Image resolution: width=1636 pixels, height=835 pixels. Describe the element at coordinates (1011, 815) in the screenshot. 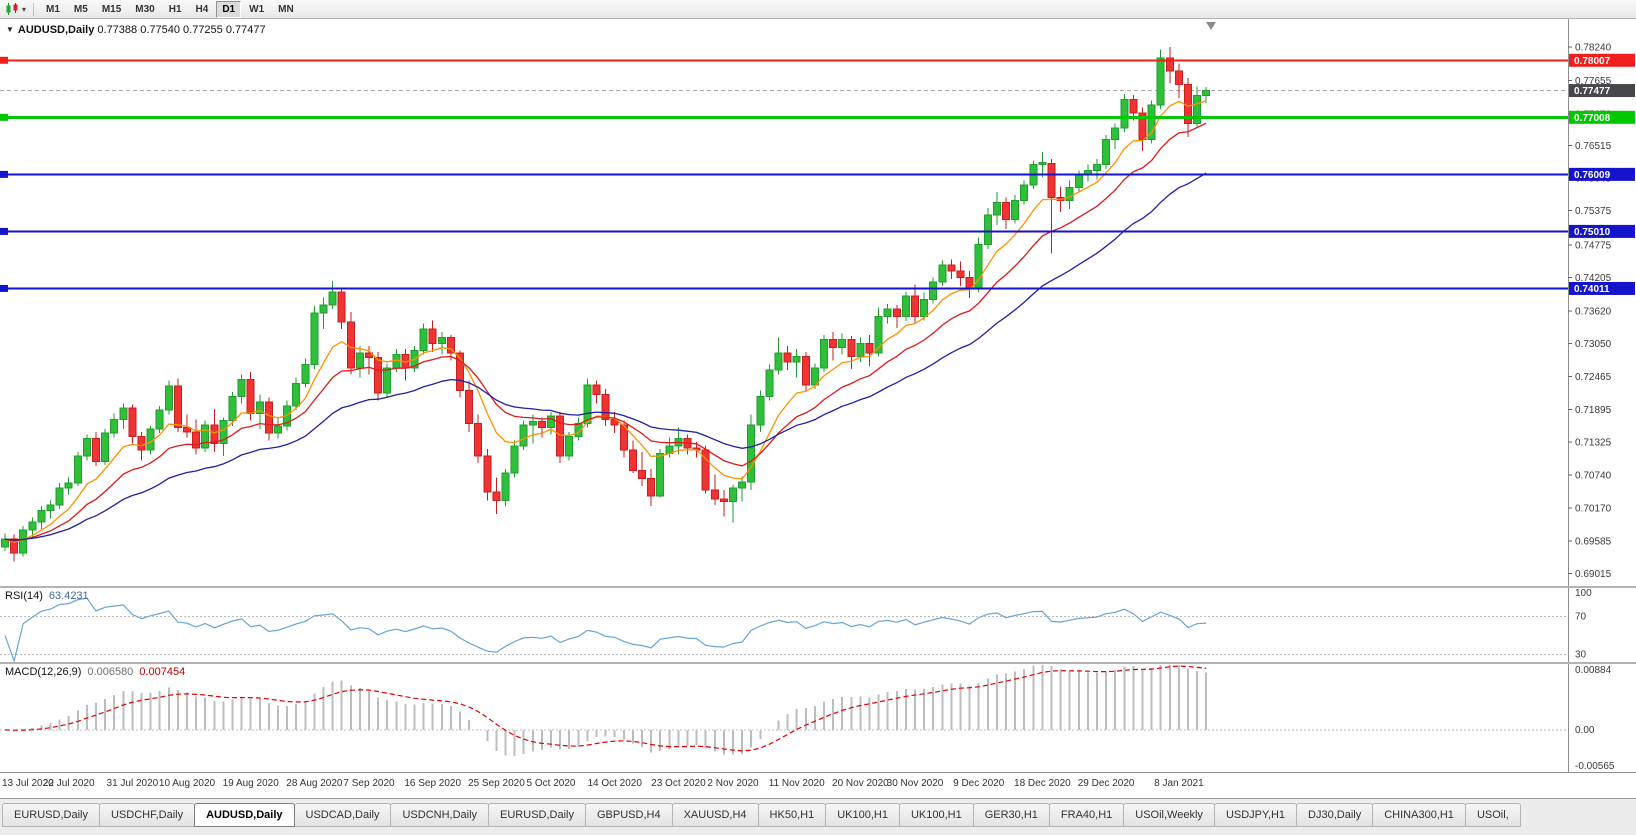

I see `chart-tab-ger30-h1: GER30,H1` at that location.